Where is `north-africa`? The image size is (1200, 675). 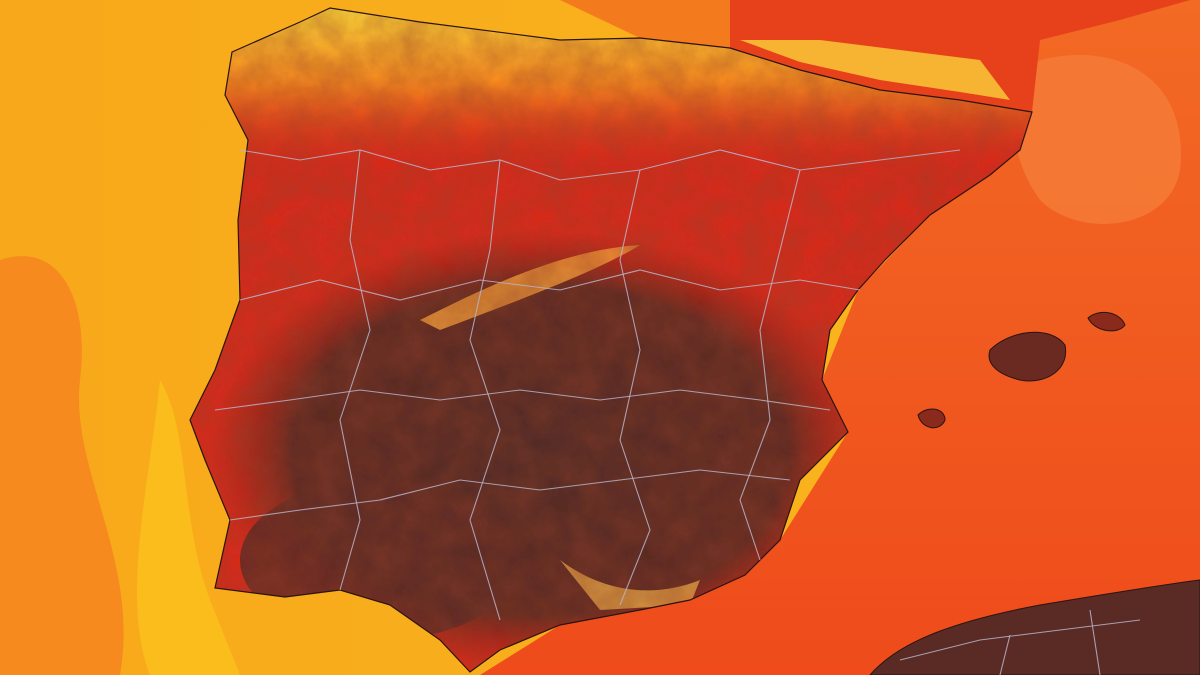 north-africa is located at coordinates (1034, 627).